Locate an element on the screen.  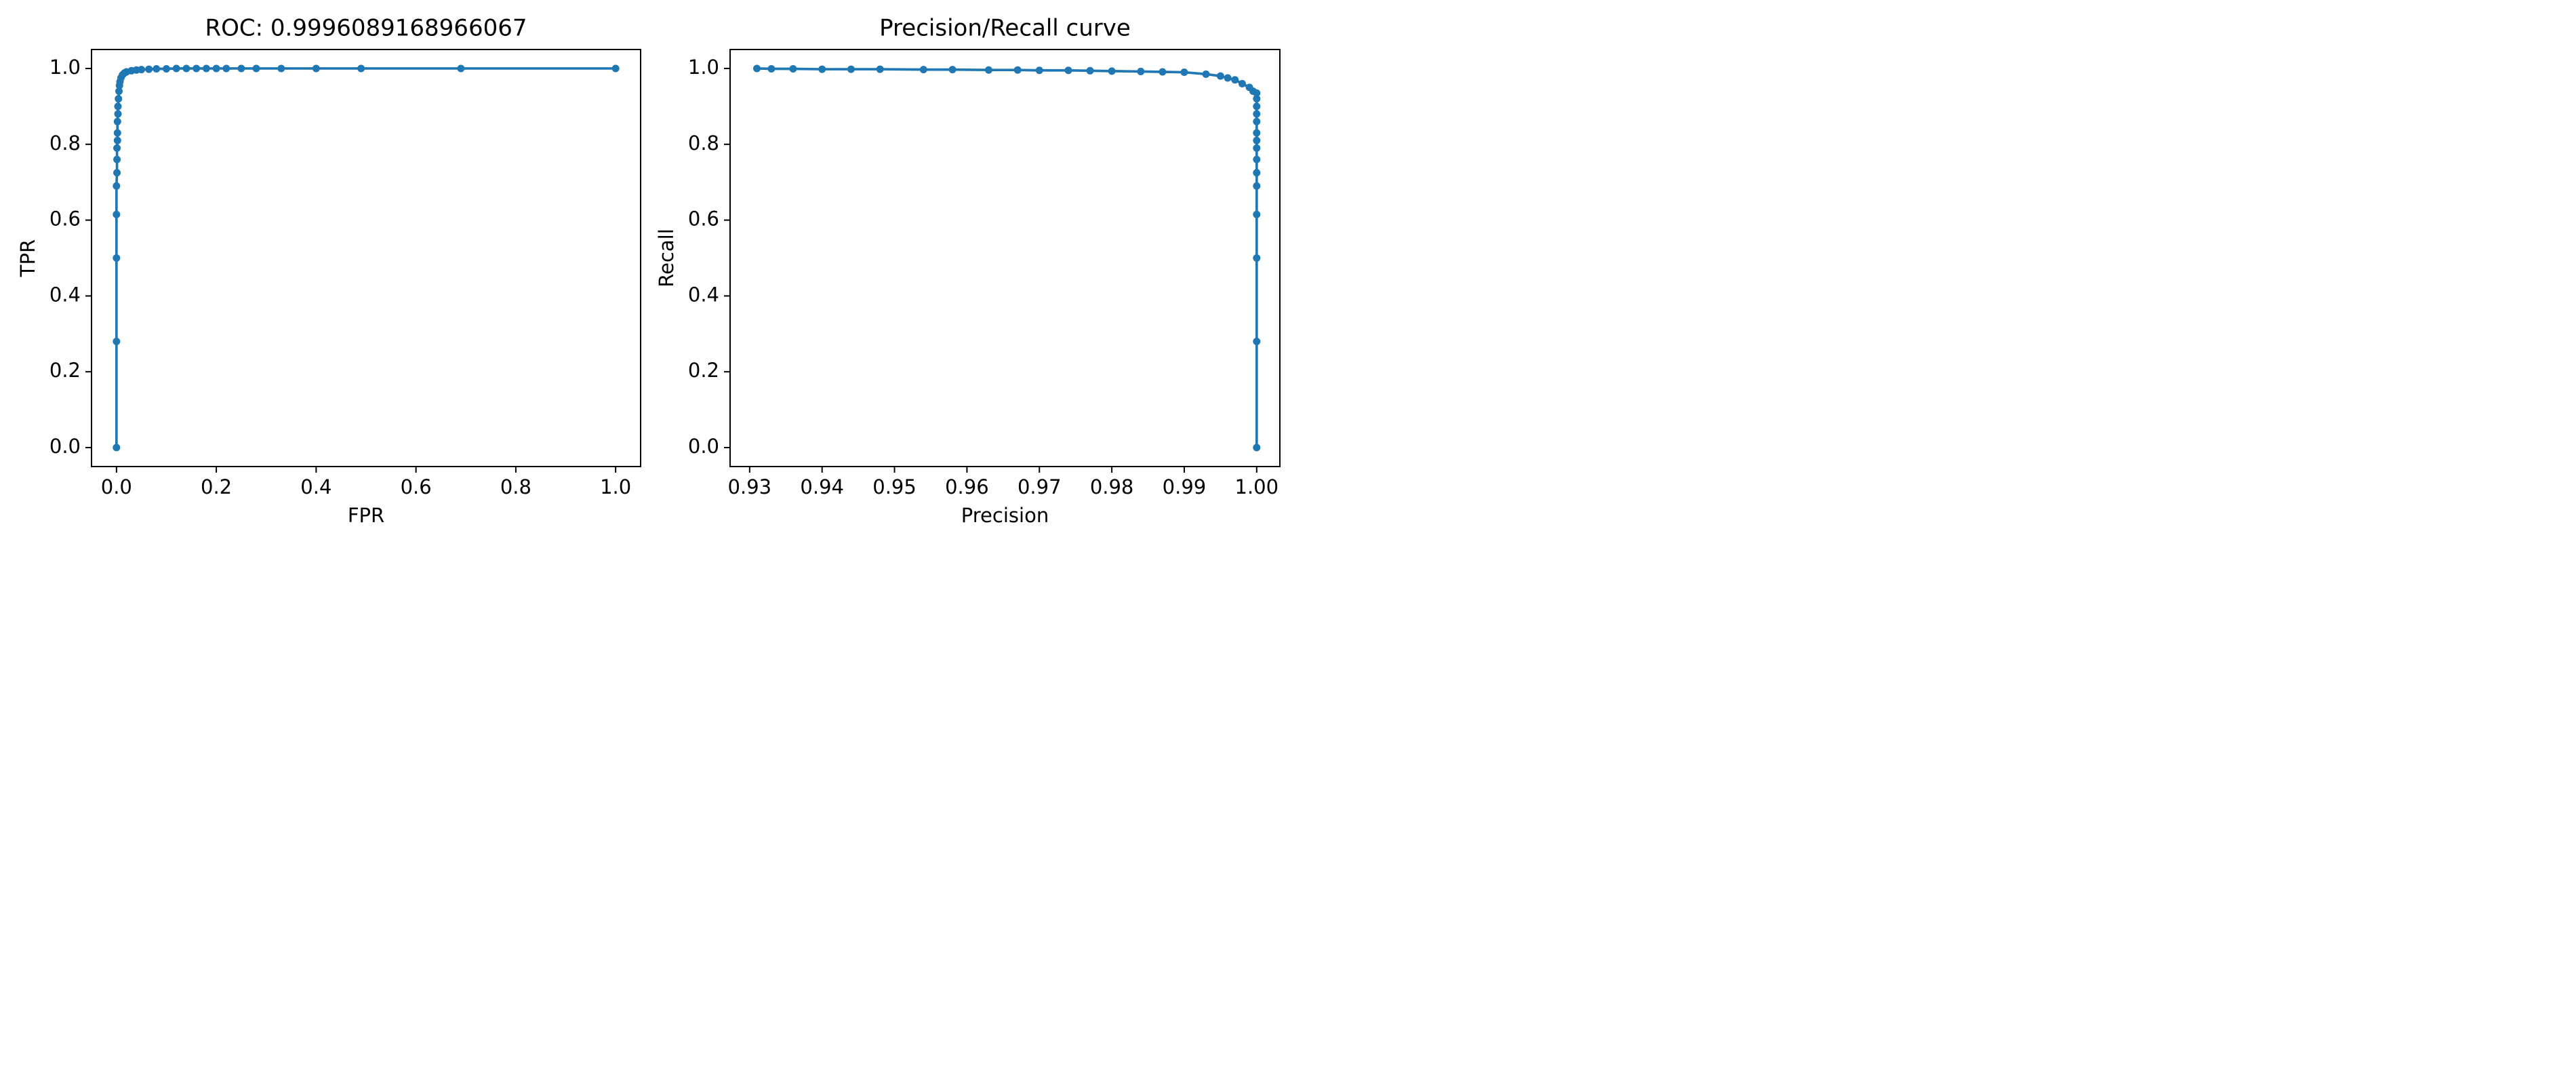
x-tick-label: 0.6 is located at coordinates (416, 487).